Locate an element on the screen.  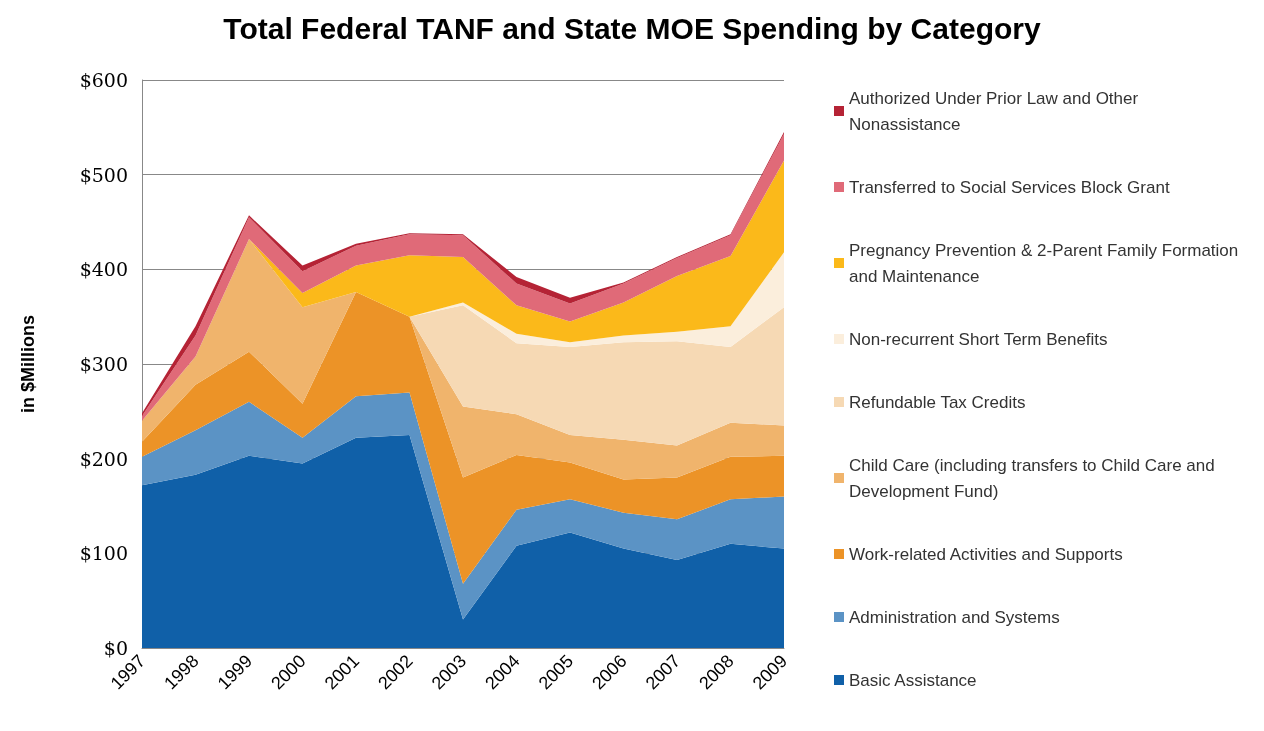
y-tick-label: $100 is located at coordinates (103, 553).